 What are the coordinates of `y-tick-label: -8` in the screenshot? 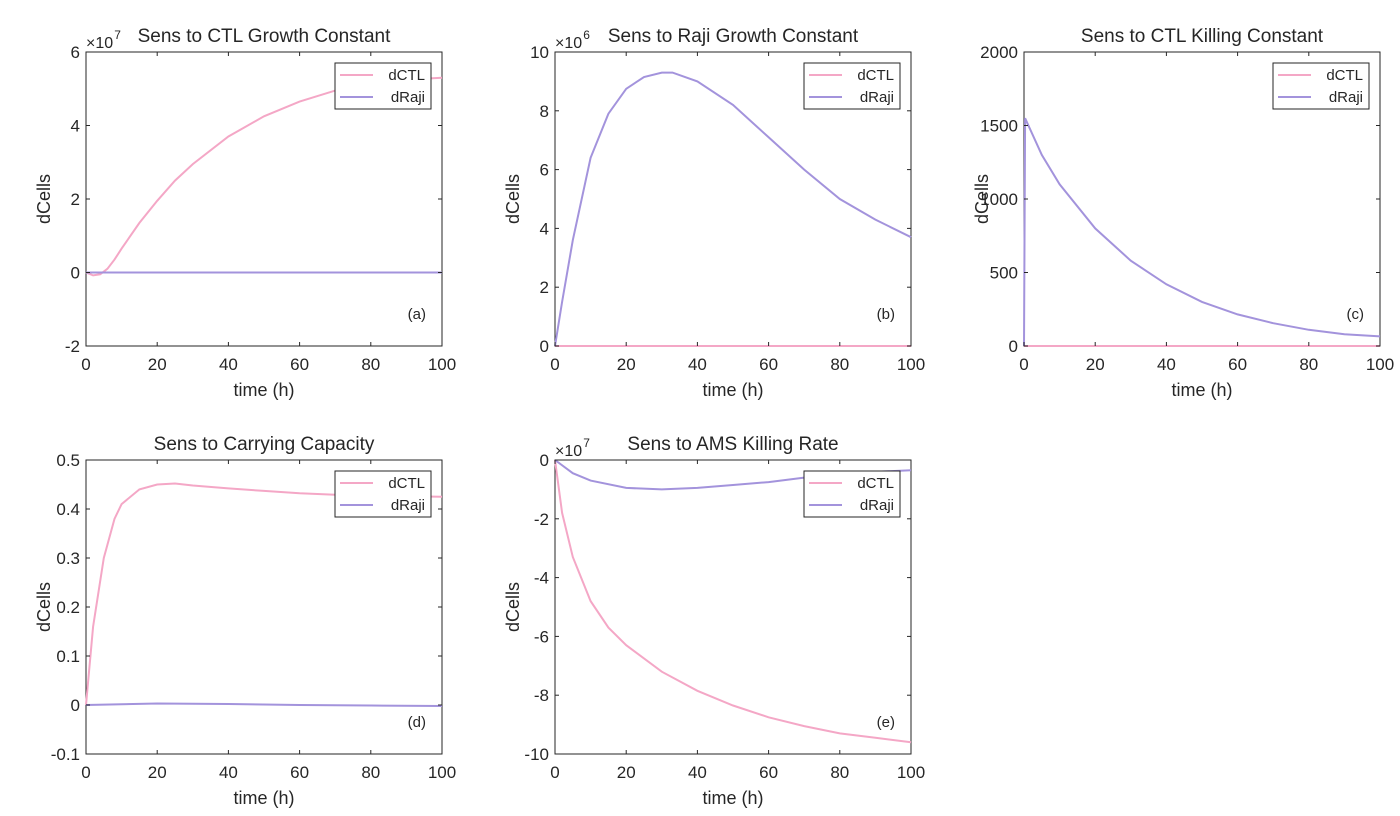 It's located at (541, 695).